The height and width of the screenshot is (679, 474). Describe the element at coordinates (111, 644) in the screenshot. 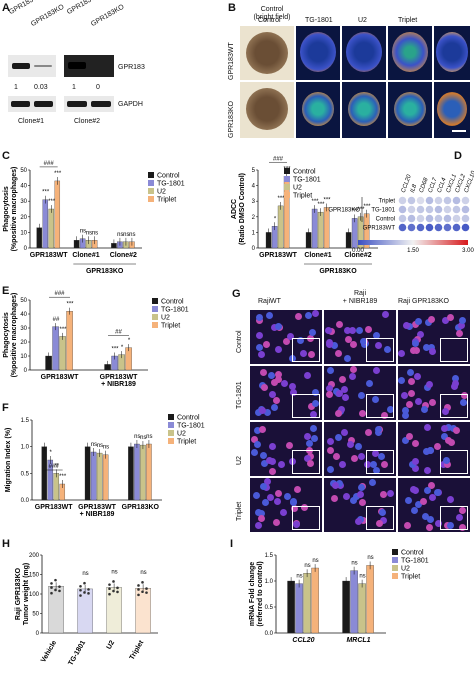

I see `x-tick-label: U2` at that location.